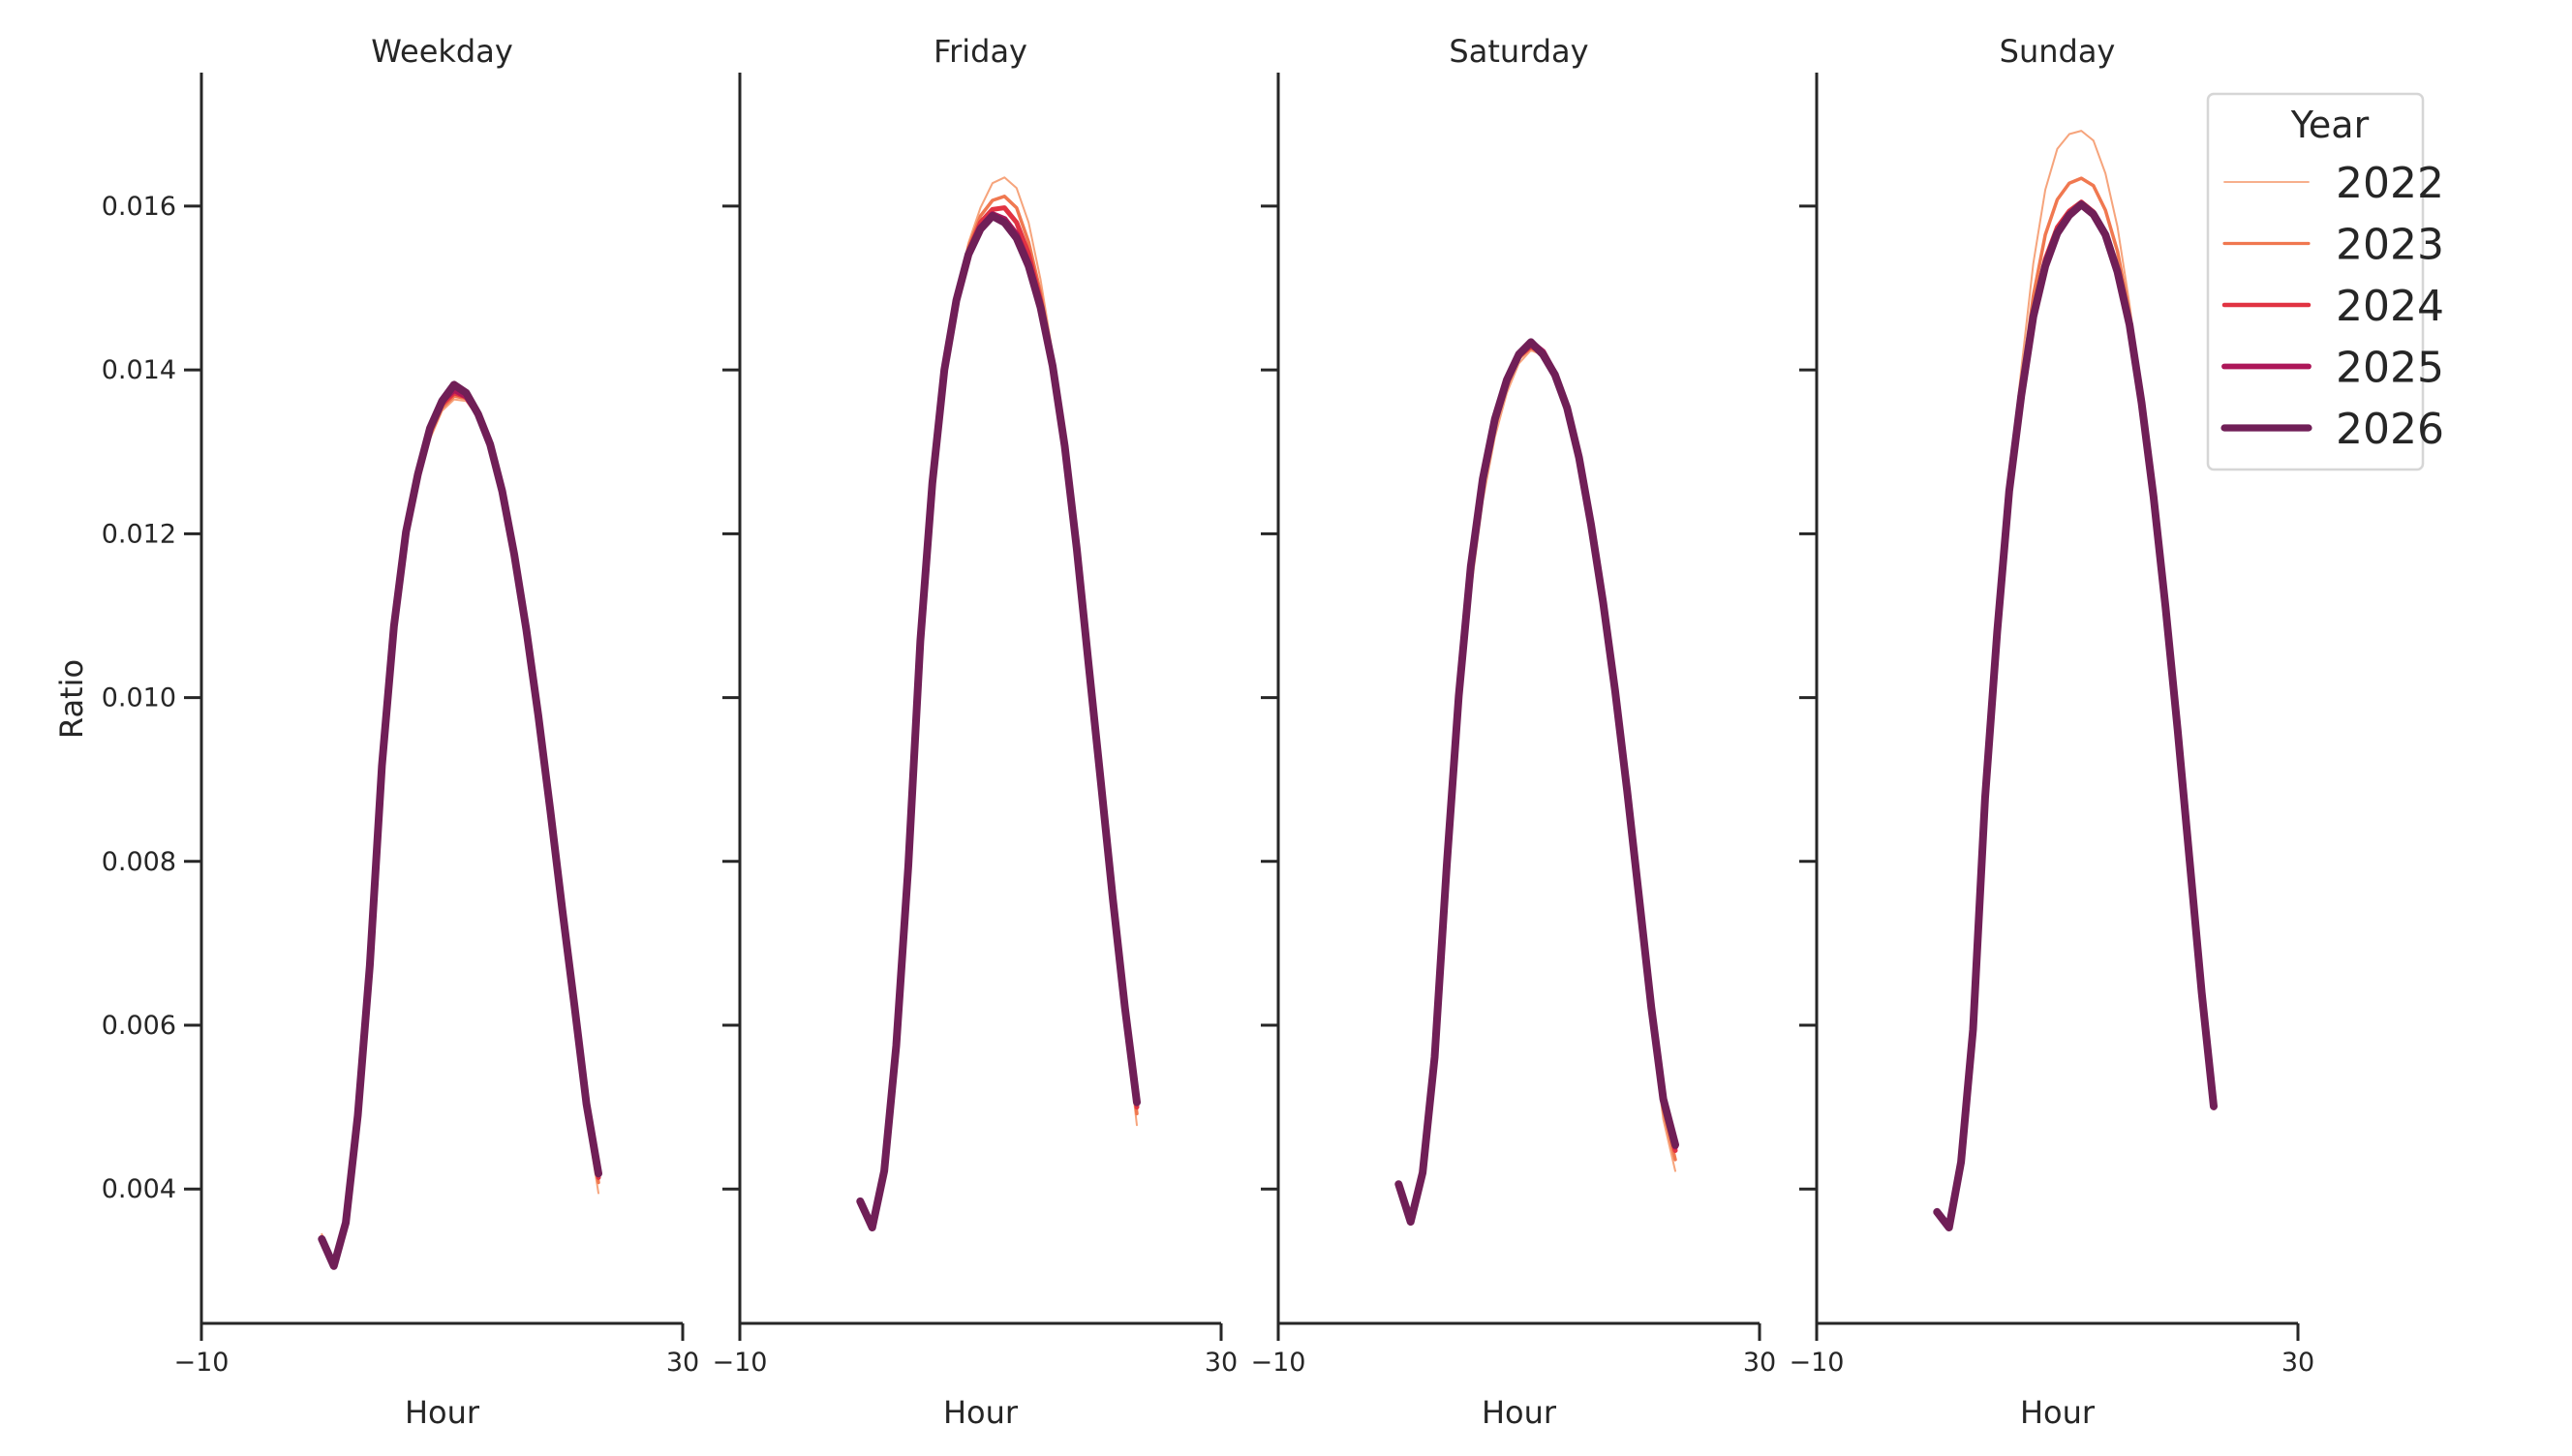 The height and width of the screenshot is (1456, 2572). What do you see at coordinates (71, 699) in the screenshot?
I see `y-axis-label: Ratio` at bounding box center [71, 699].